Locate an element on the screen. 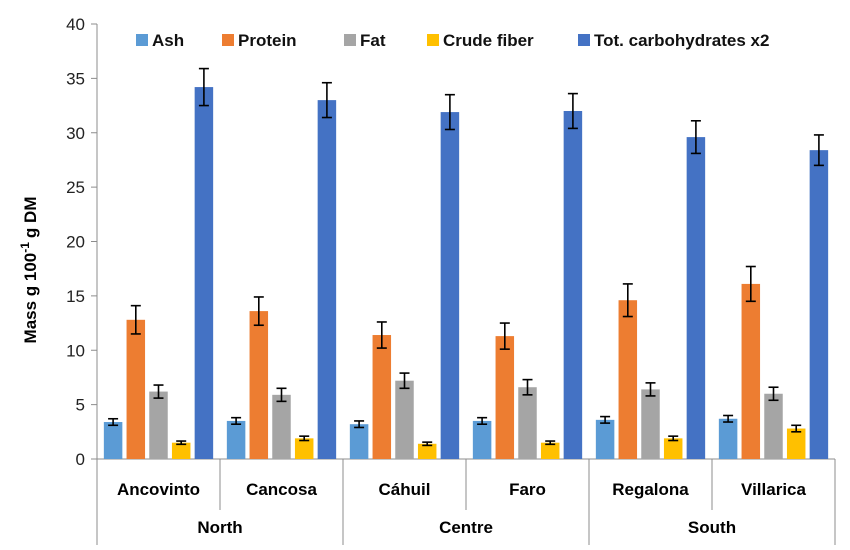 Image resolution: width=850 pixels, height=550 pixels. x-category-label: Cáhuil is located at coordinates (405, 489).